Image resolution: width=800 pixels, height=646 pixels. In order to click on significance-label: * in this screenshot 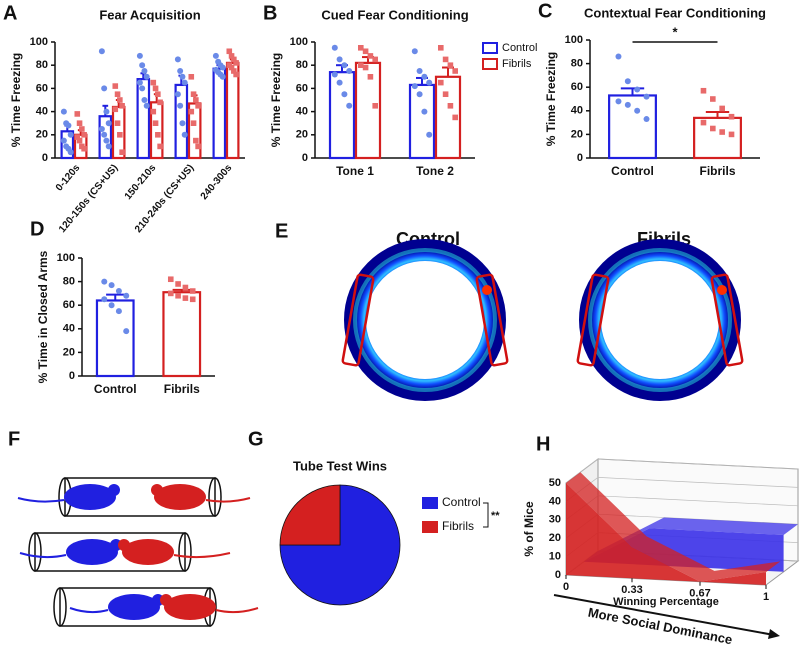, I will do `click(675, 31)`.